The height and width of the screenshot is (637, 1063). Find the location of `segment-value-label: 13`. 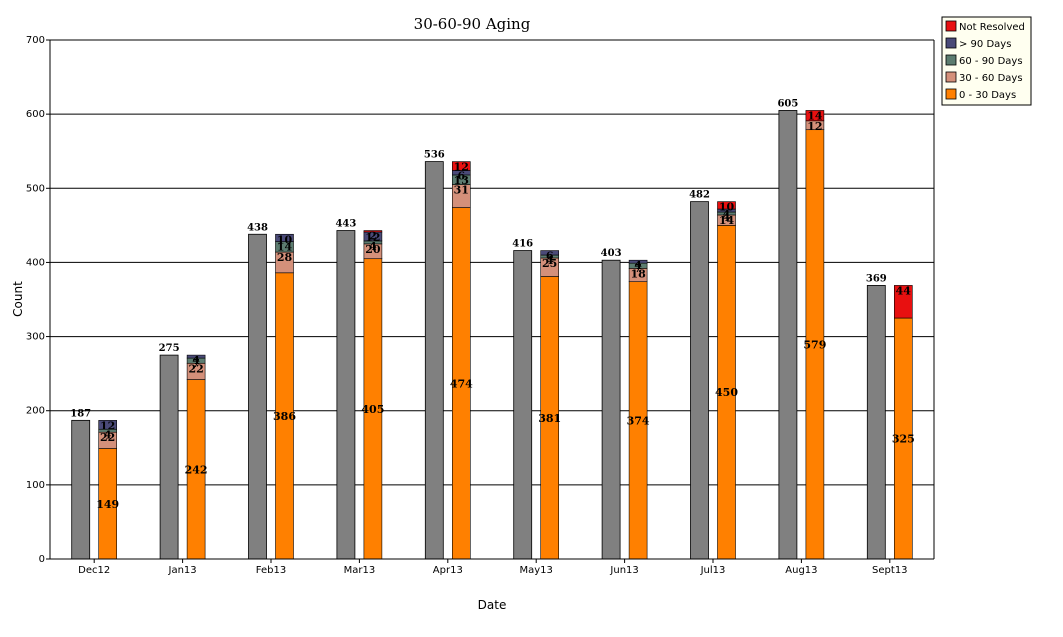

segment-value-label: 13 is located at coordinates (461, 180).